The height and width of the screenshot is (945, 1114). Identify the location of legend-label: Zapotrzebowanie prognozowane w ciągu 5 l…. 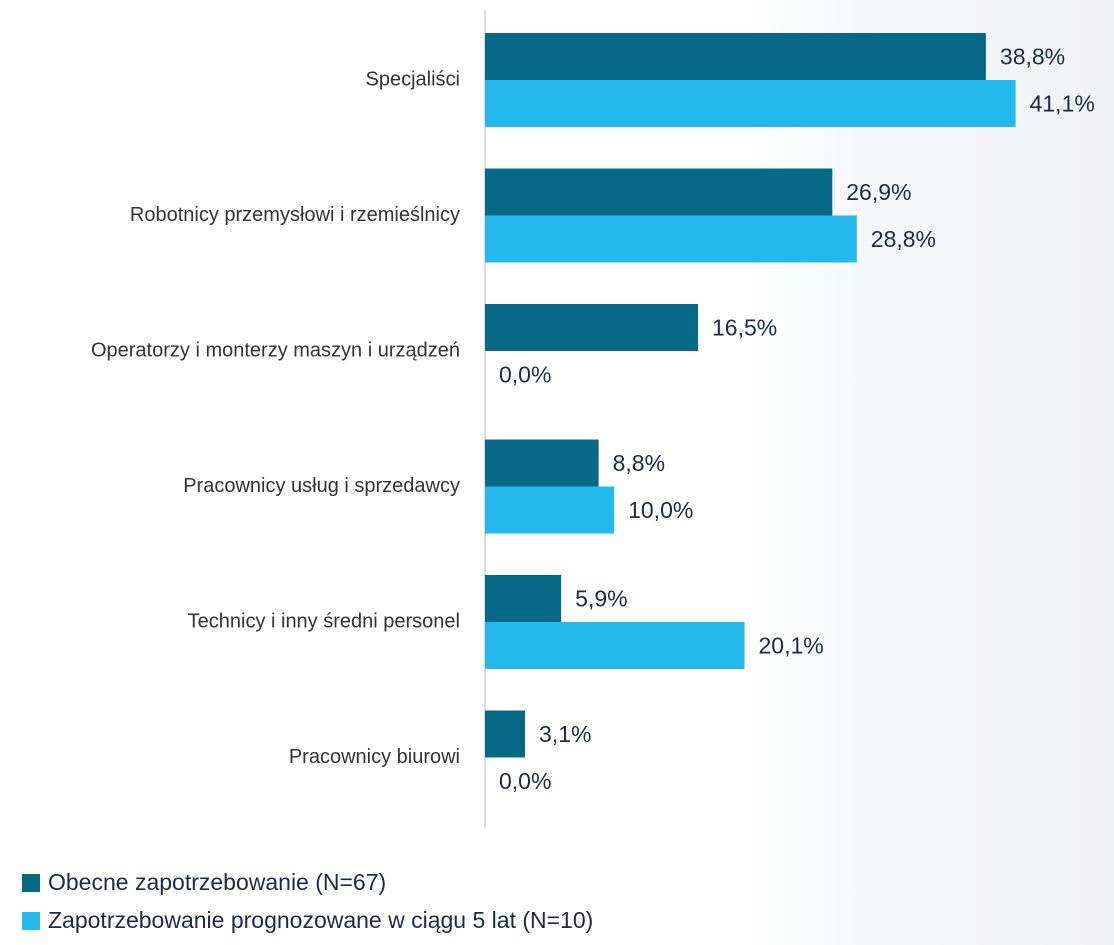
(320, 920).